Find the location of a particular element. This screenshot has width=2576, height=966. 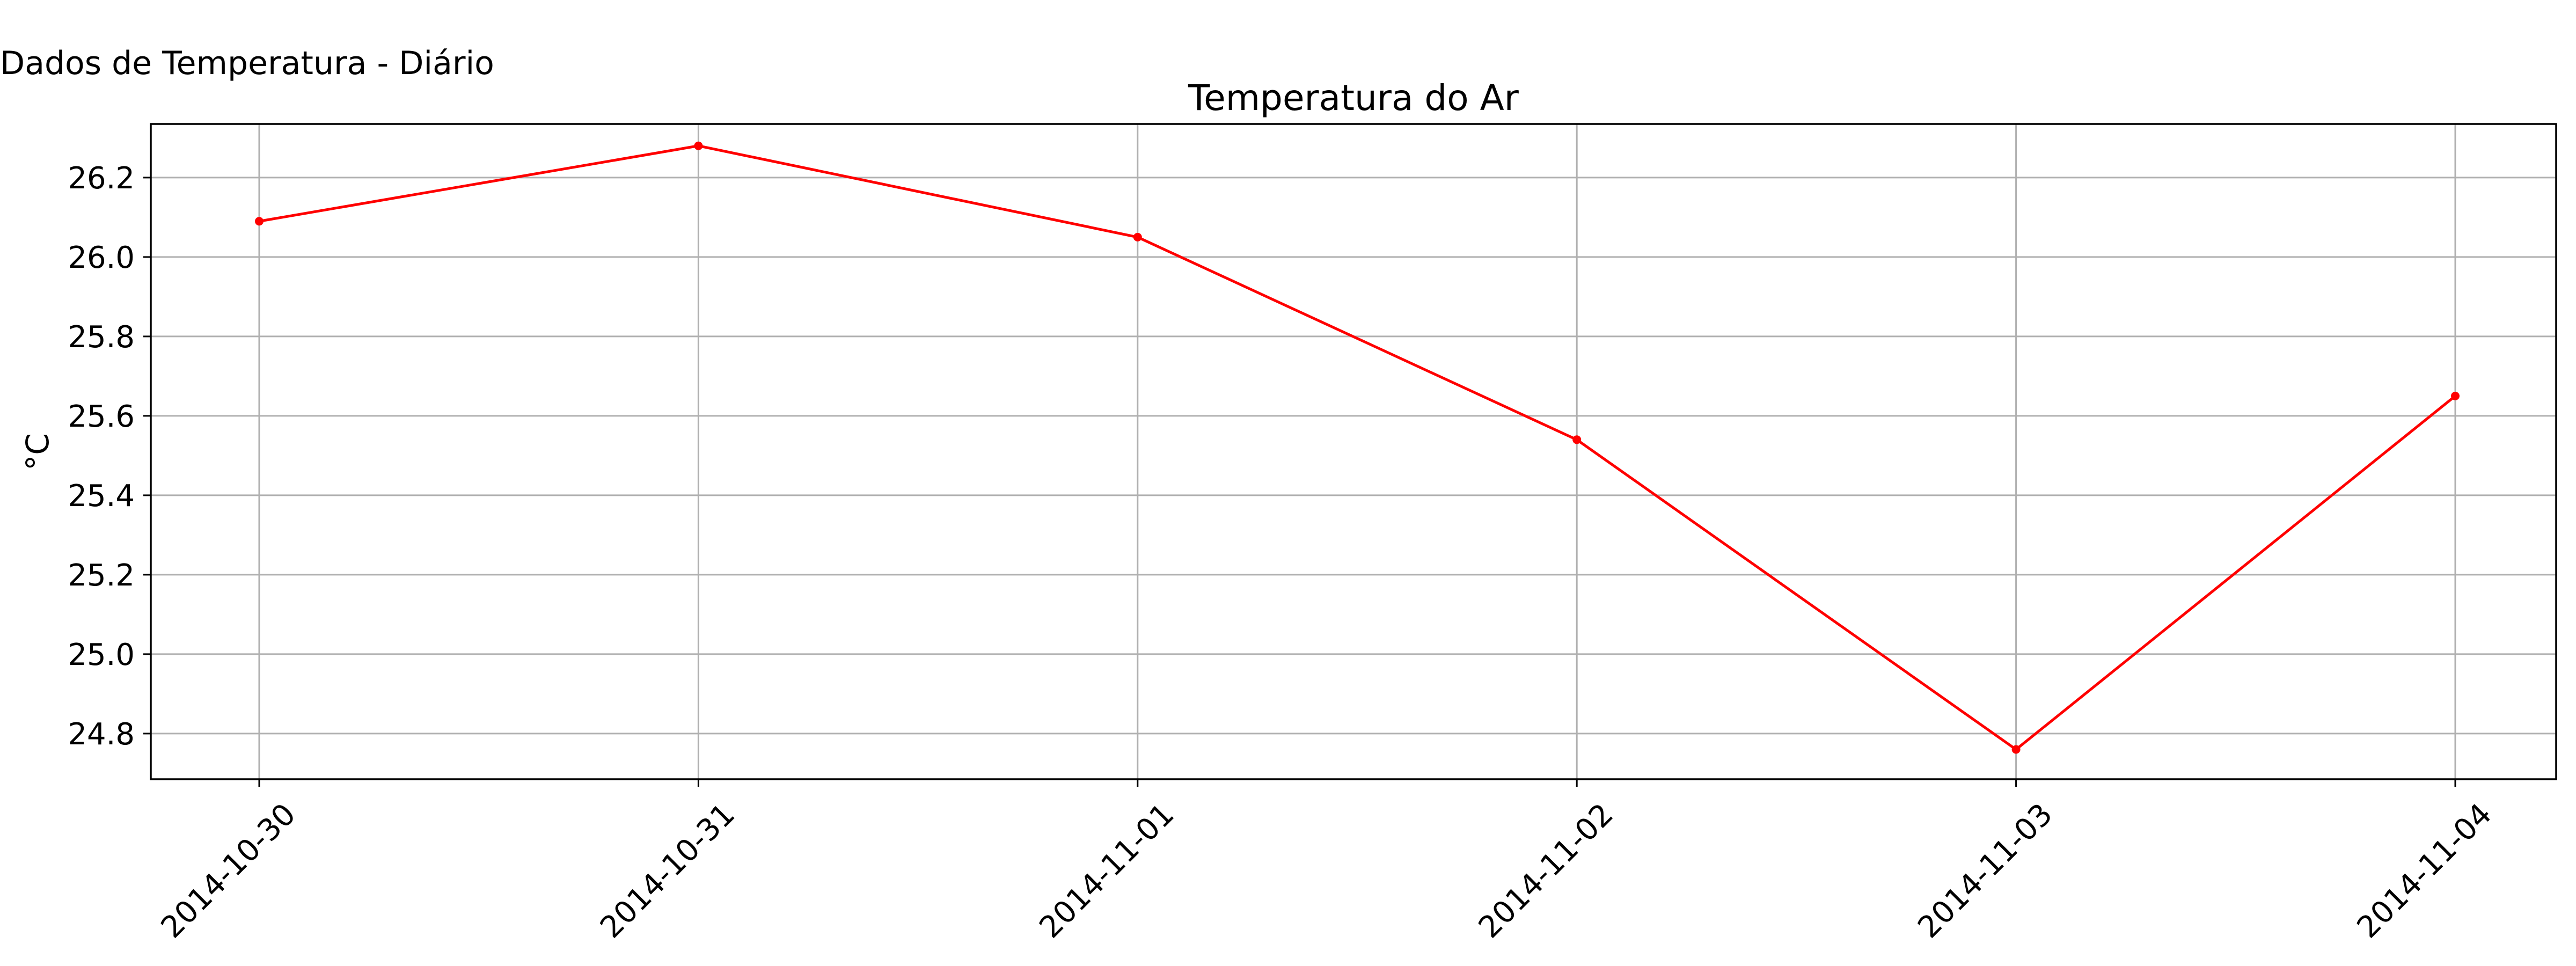

y-tick-label: 25.6 is located at coordinates (101, 416).